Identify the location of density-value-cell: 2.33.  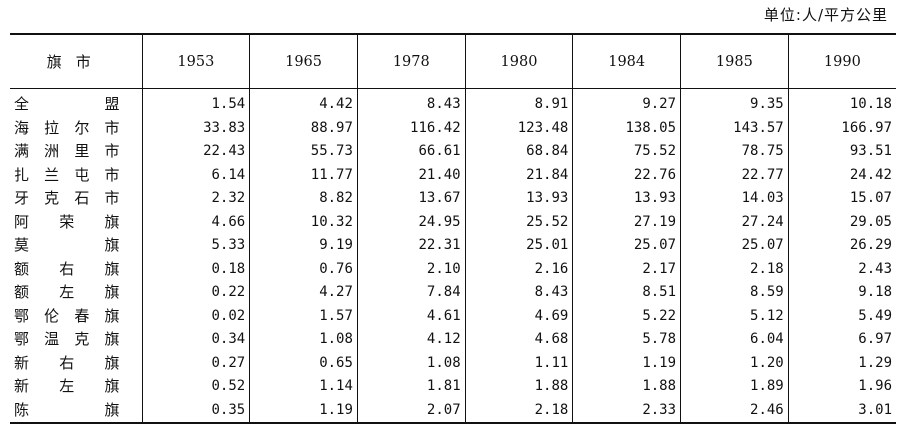
(626, 411).